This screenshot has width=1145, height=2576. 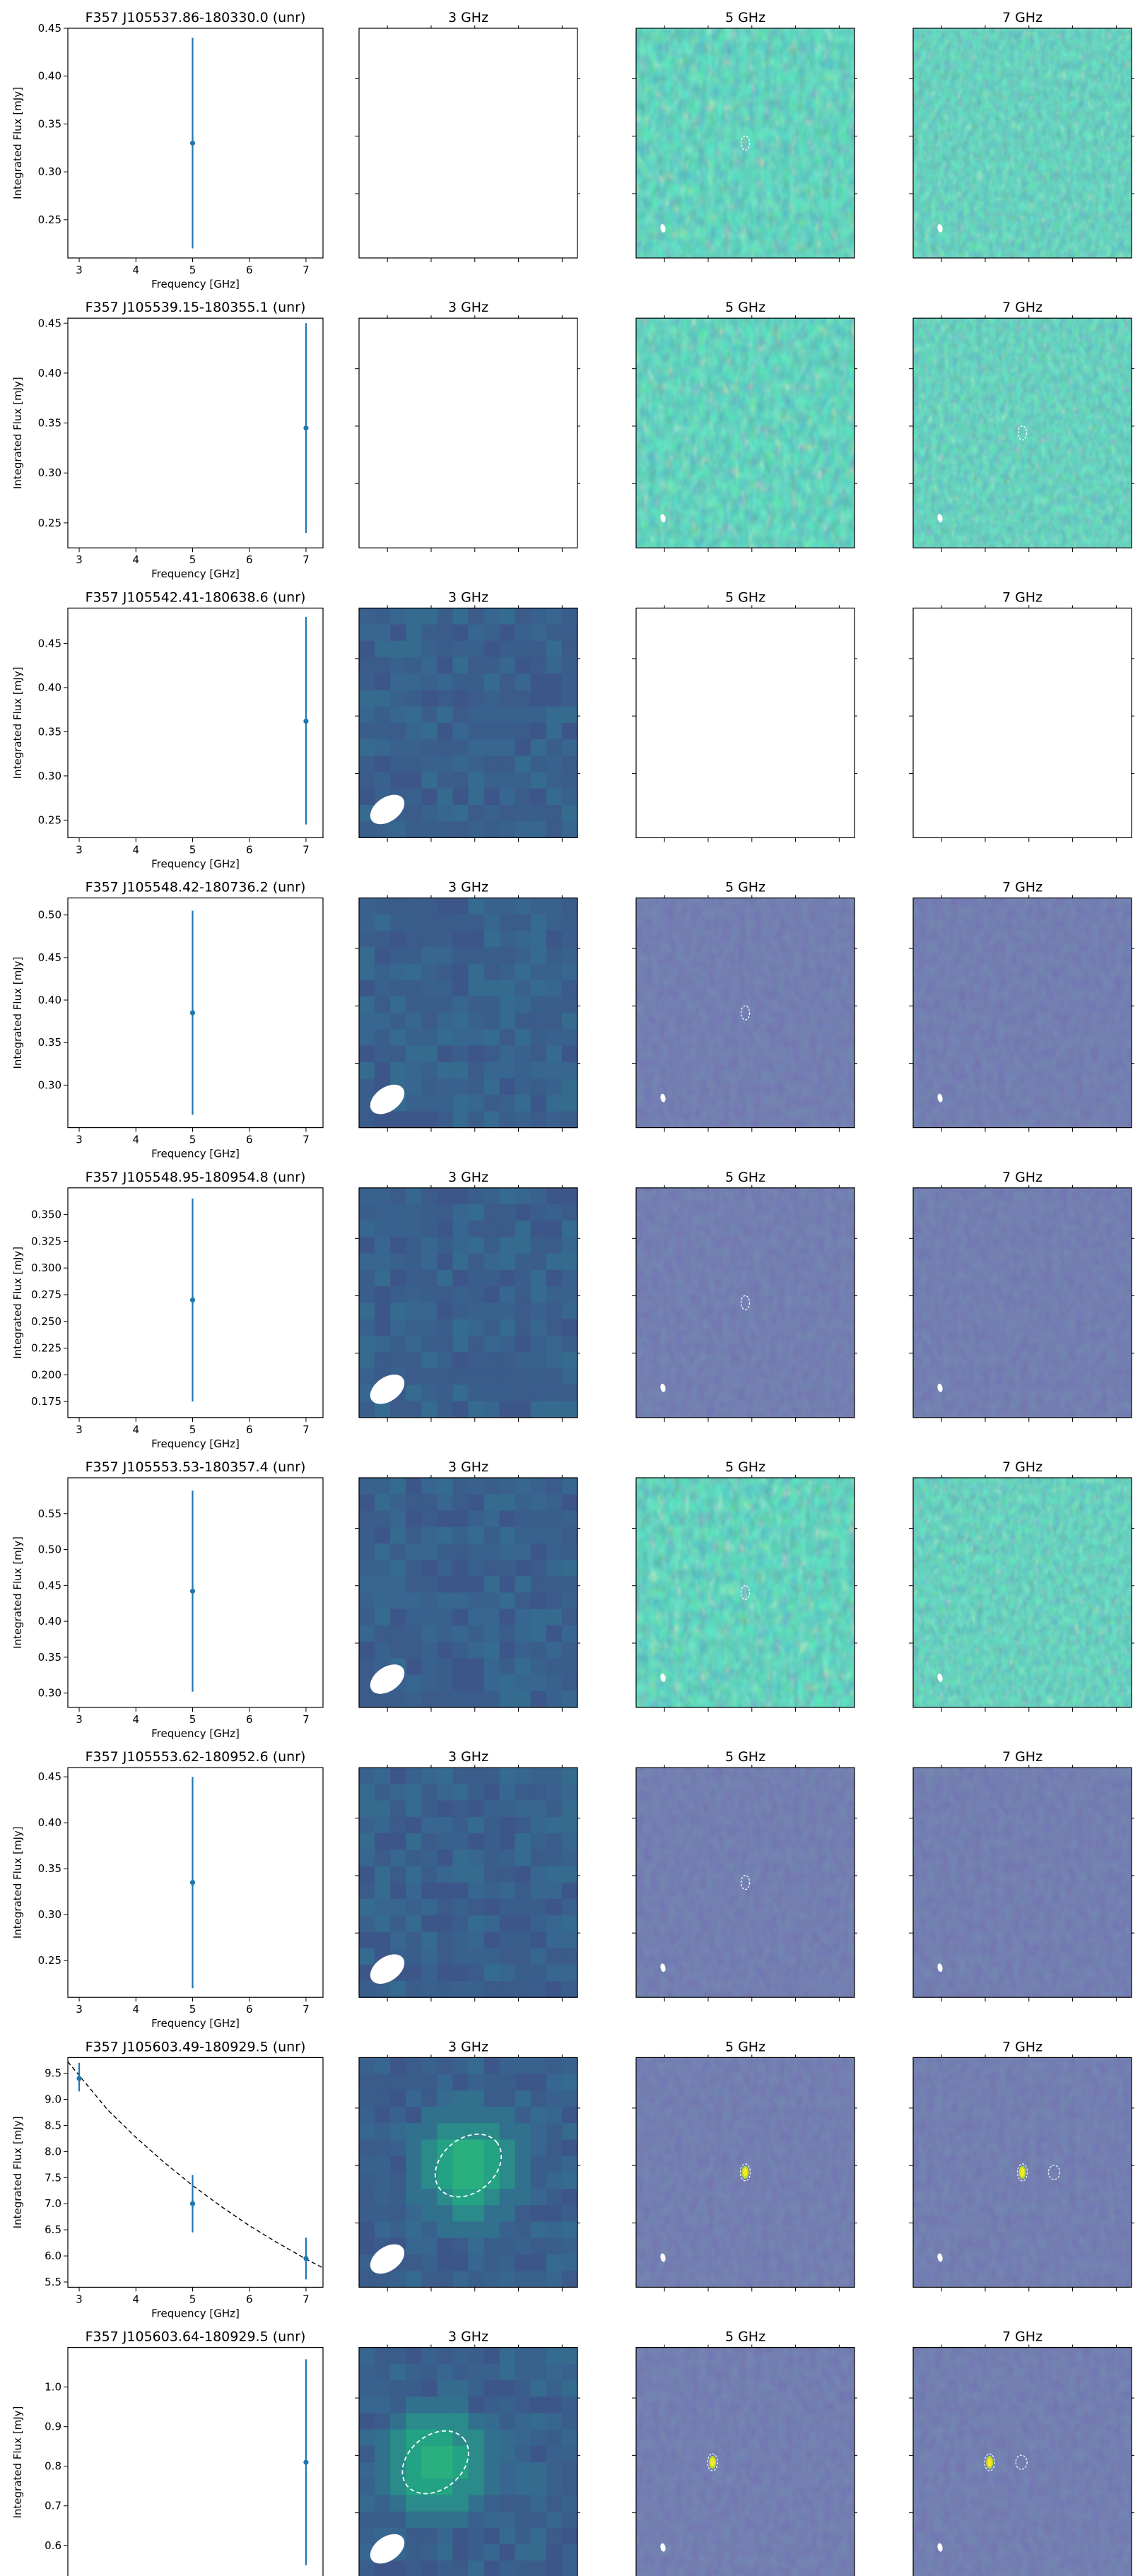 I want to click on y-tick-label: 0.40, so click(x=49, y=76).